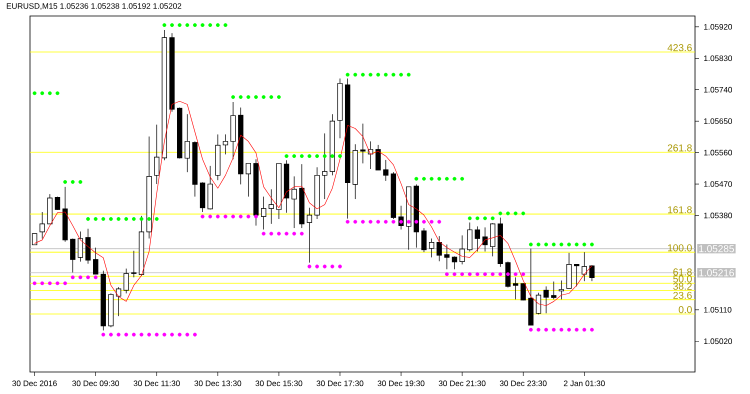 This screenshot has width=750, height=394. Describe the element at coordinates (685, 310) in the screenshot. I see `annotation: 0.0` at that location.